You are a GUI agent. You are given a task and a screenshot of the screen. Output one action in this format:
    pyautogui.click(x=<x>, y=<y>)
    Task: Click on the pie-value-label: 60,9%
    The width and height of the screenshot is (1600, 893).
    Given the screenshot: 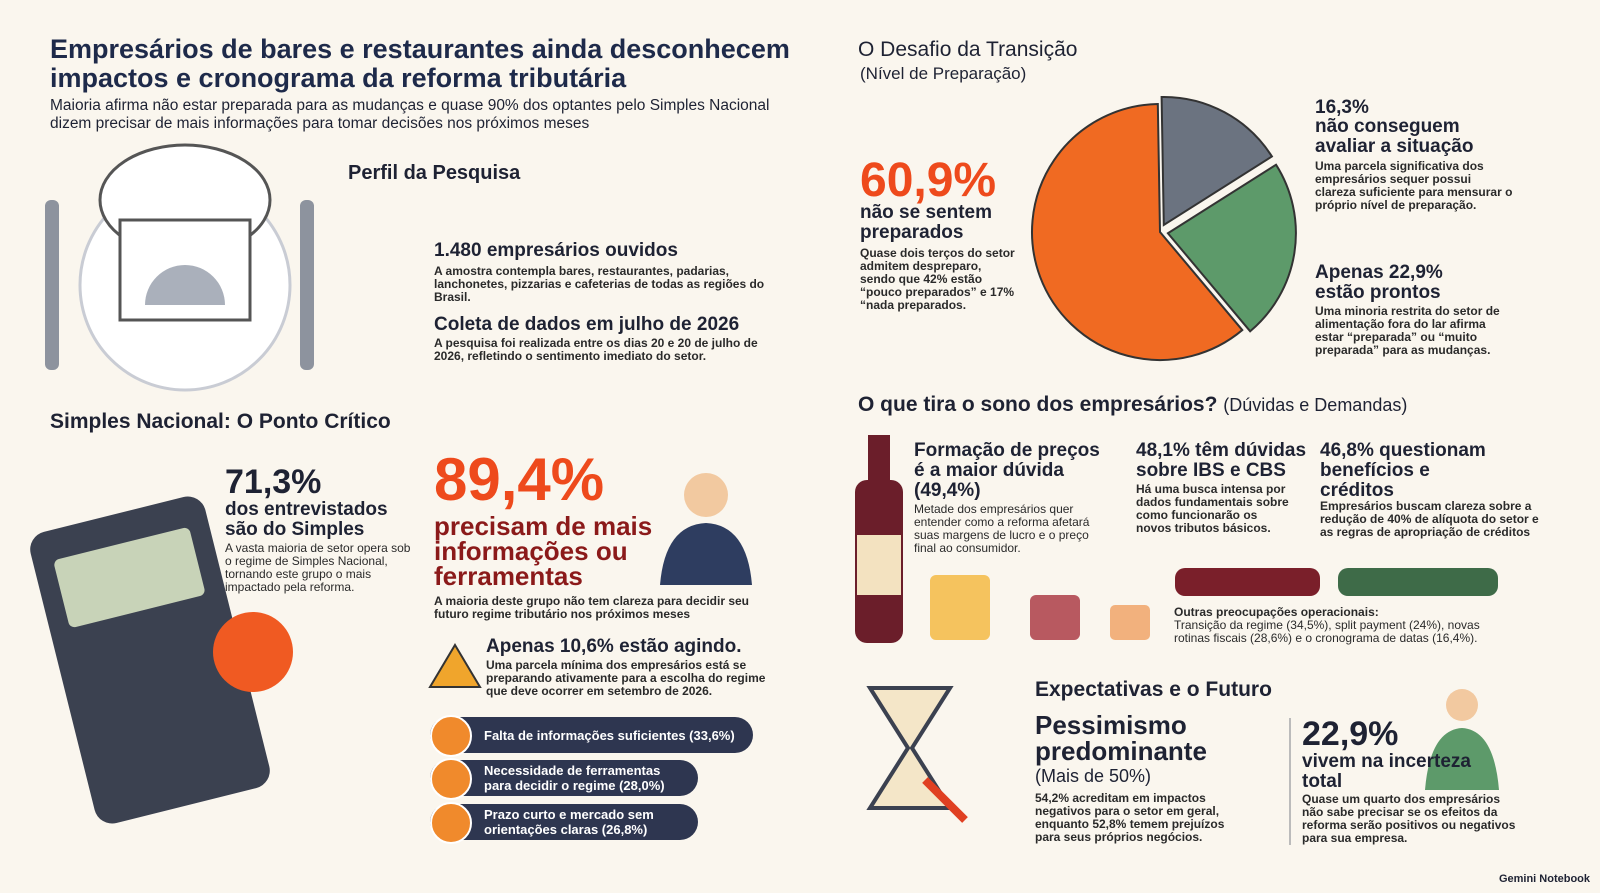 What is the action you would take?
    pyautogui.click(x=928, y=180)
    